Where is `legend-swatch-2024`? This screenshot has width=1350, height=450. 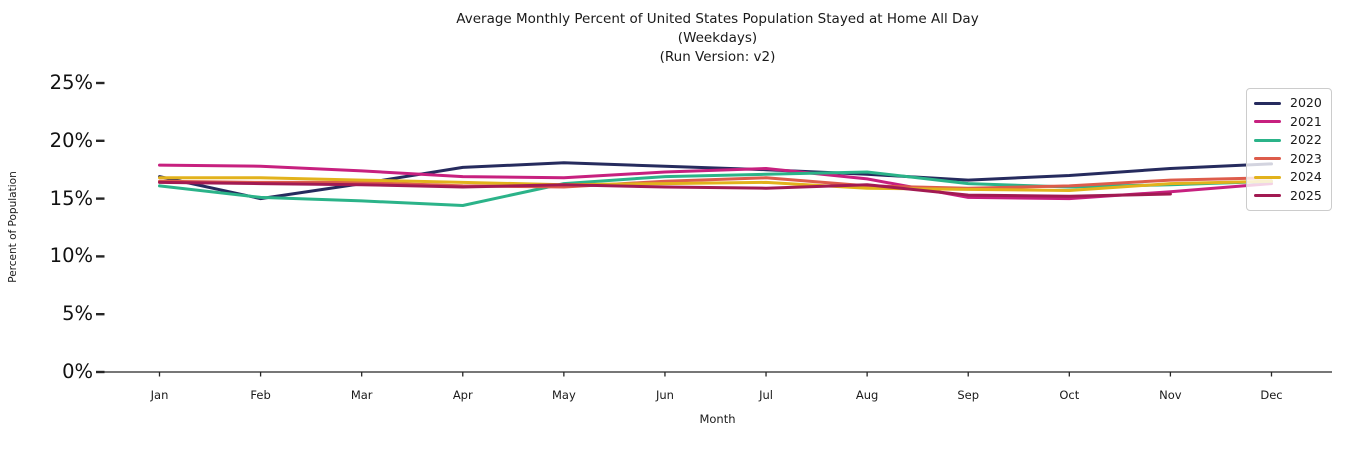 legend-swatch-2024 is located at coordinates (1267, 177).